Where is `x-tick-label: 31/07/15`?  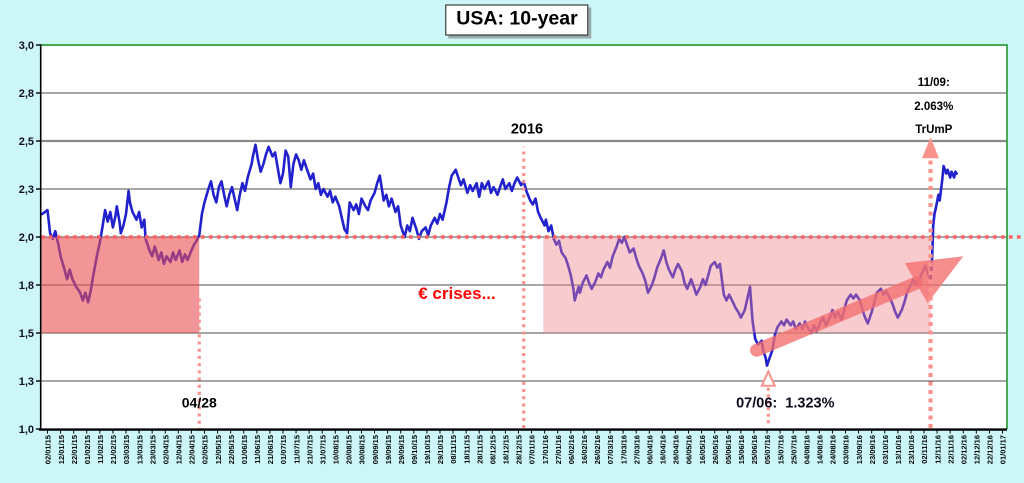
x-tick-label: 31/07/15 is located at coordinates (322, 449).